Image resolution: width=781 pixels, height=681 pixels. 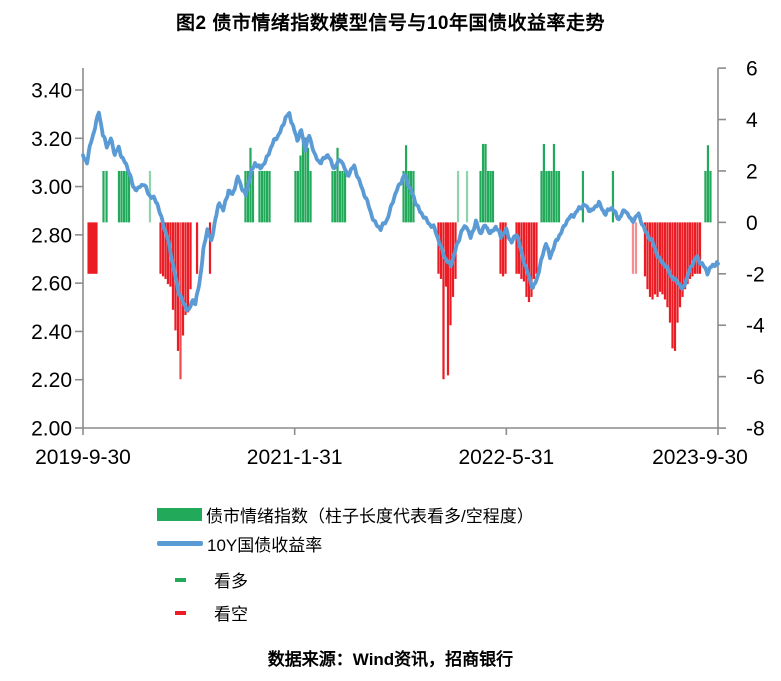 I want to click on x-axis-tick-label: 2022-5-31, so click(x=506, y=457).